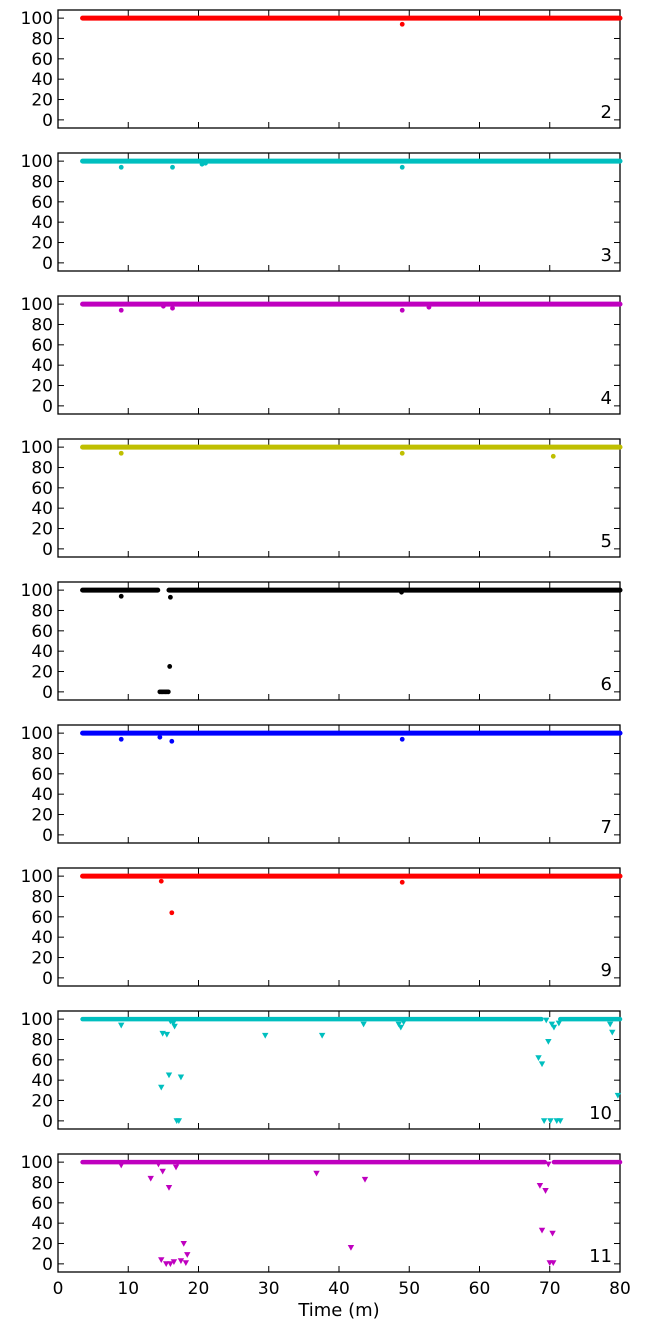  What do you see at coordinates (128, 1289) in the screenshot?
I see `x-tick-label: 10` at bounding box center [128, 1289].